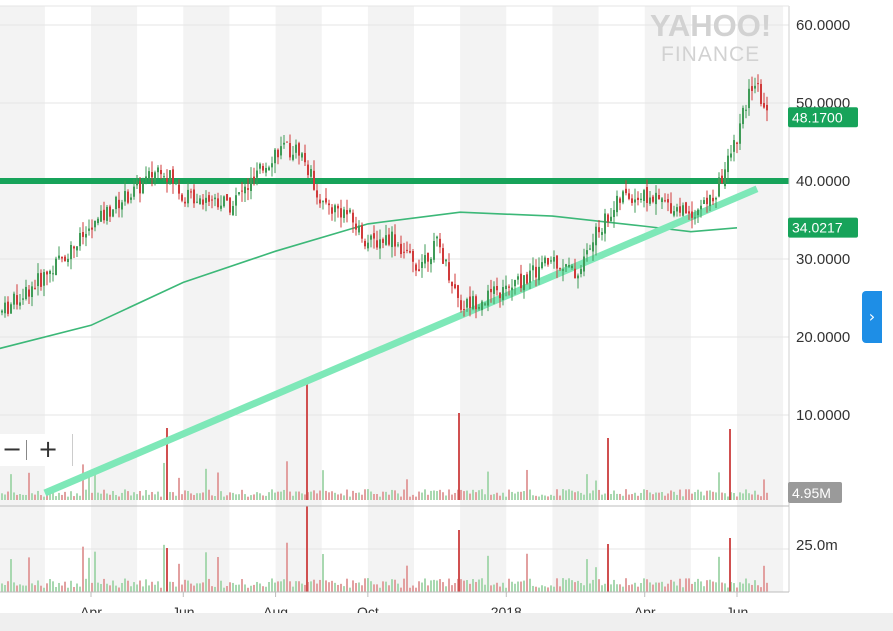 The height and width of the screenshot is (631, 893). What do you see at coordinates (36, 450) in the screenshot?
I see `zoom-control: − +` at bounding box center [36, 450].